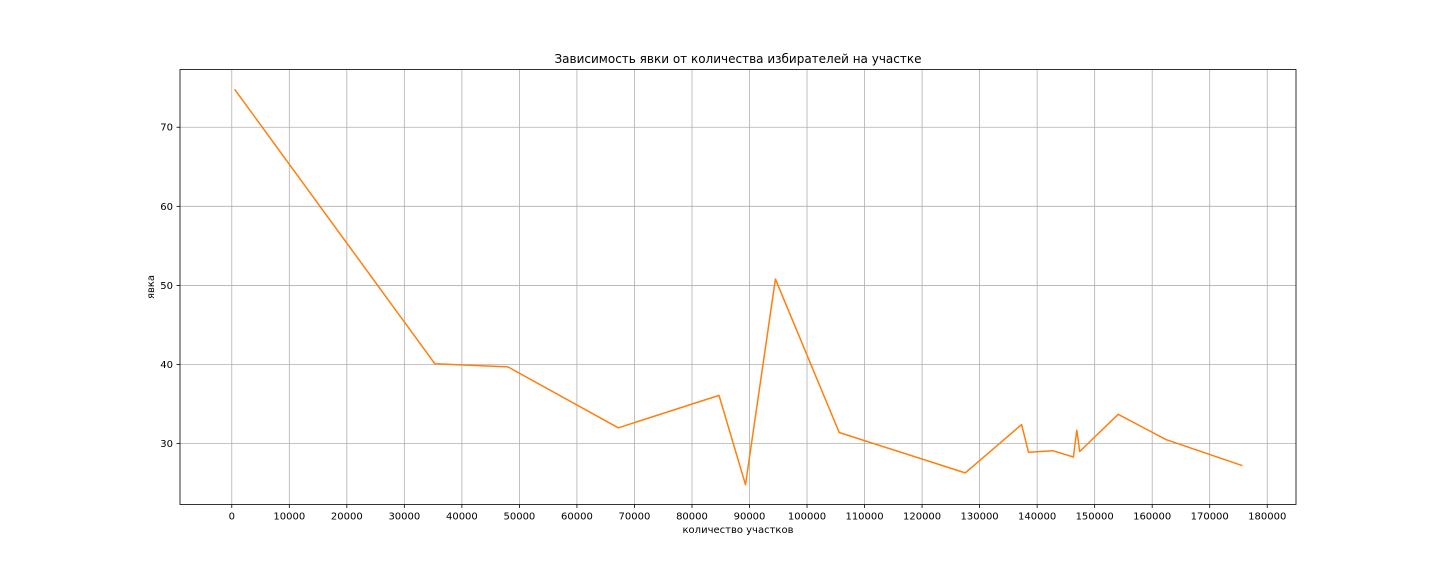 The height and width of the screenshot is (576, 1440). What do you see at coordinates (347, 517) in the screenshot?
I see `x-tick-label: 20000` at bounding box center [347, 517].